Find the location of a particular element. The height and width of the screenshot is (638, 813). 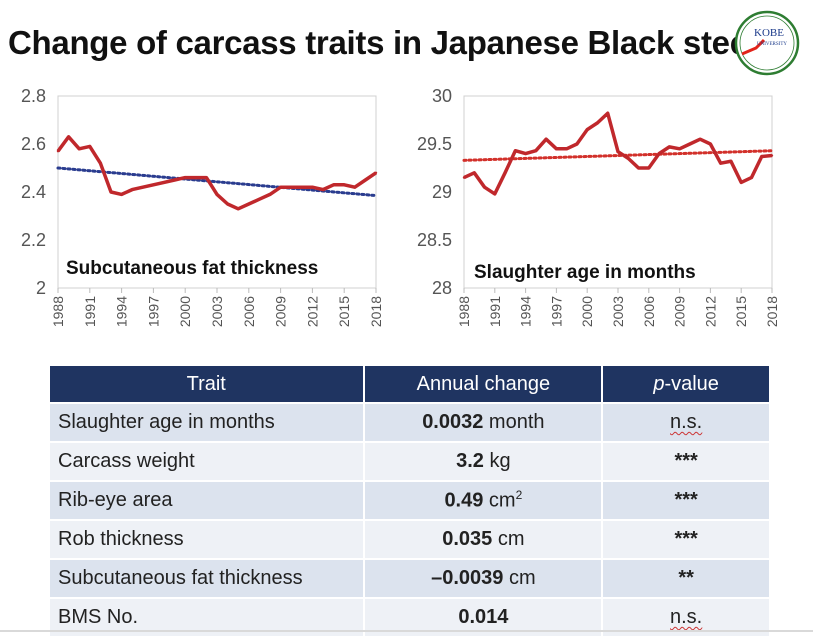

y-tick-label: 28 is located at coordinates (442, 288).